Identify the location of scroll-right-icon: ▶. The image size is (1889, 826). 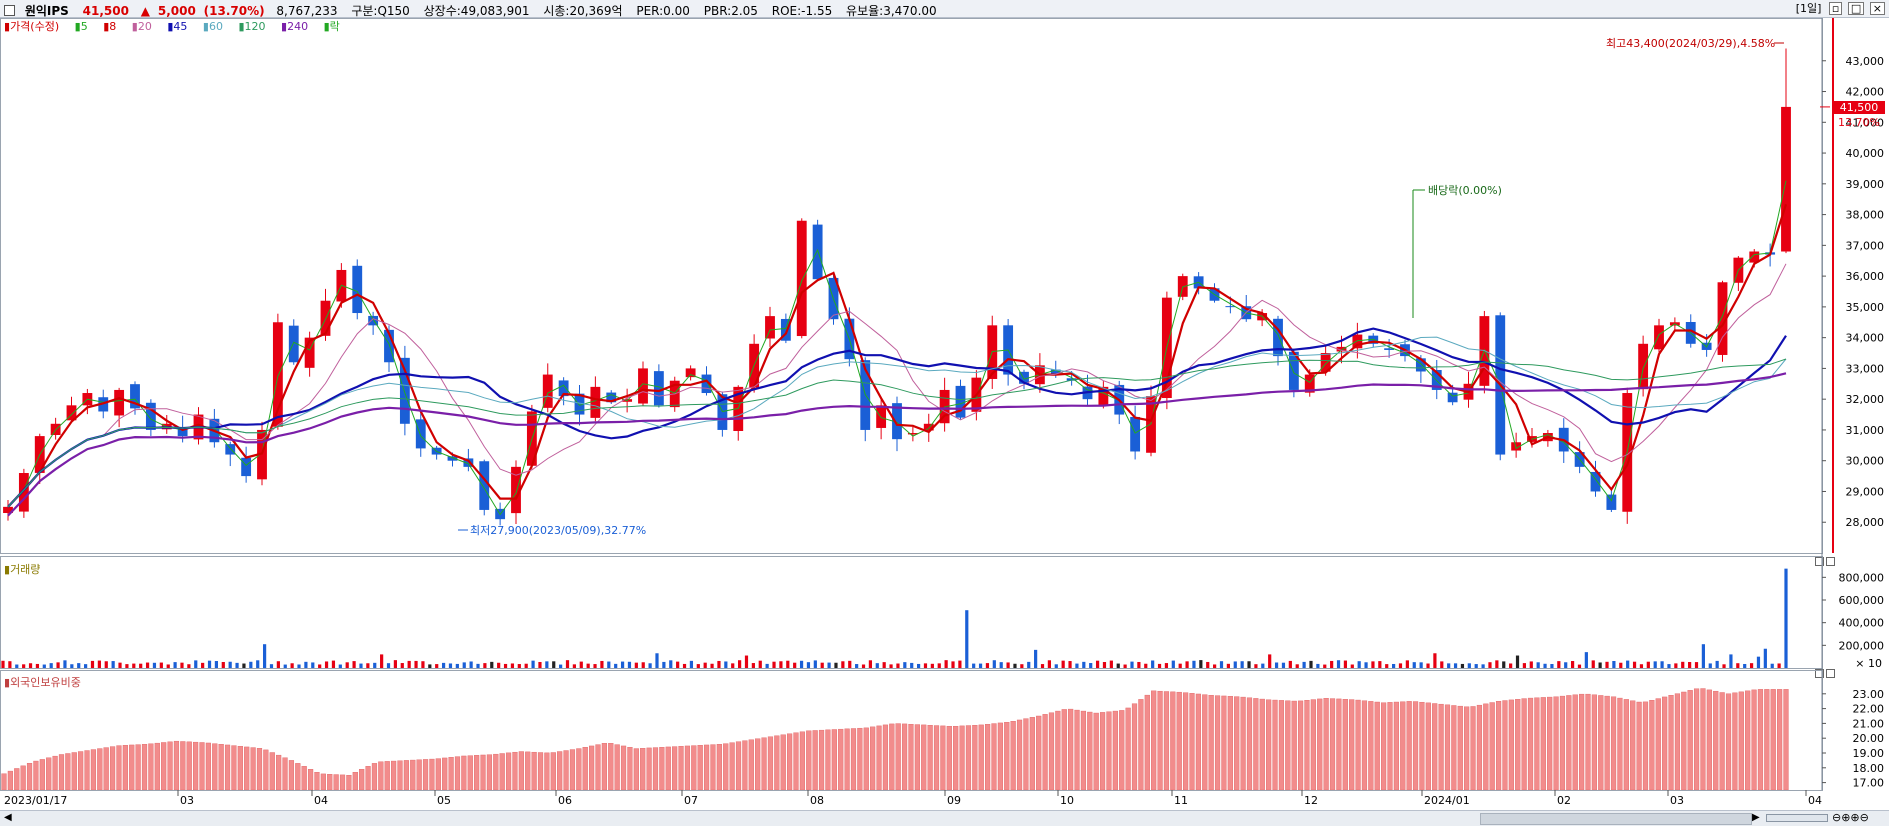
(1756, 817).